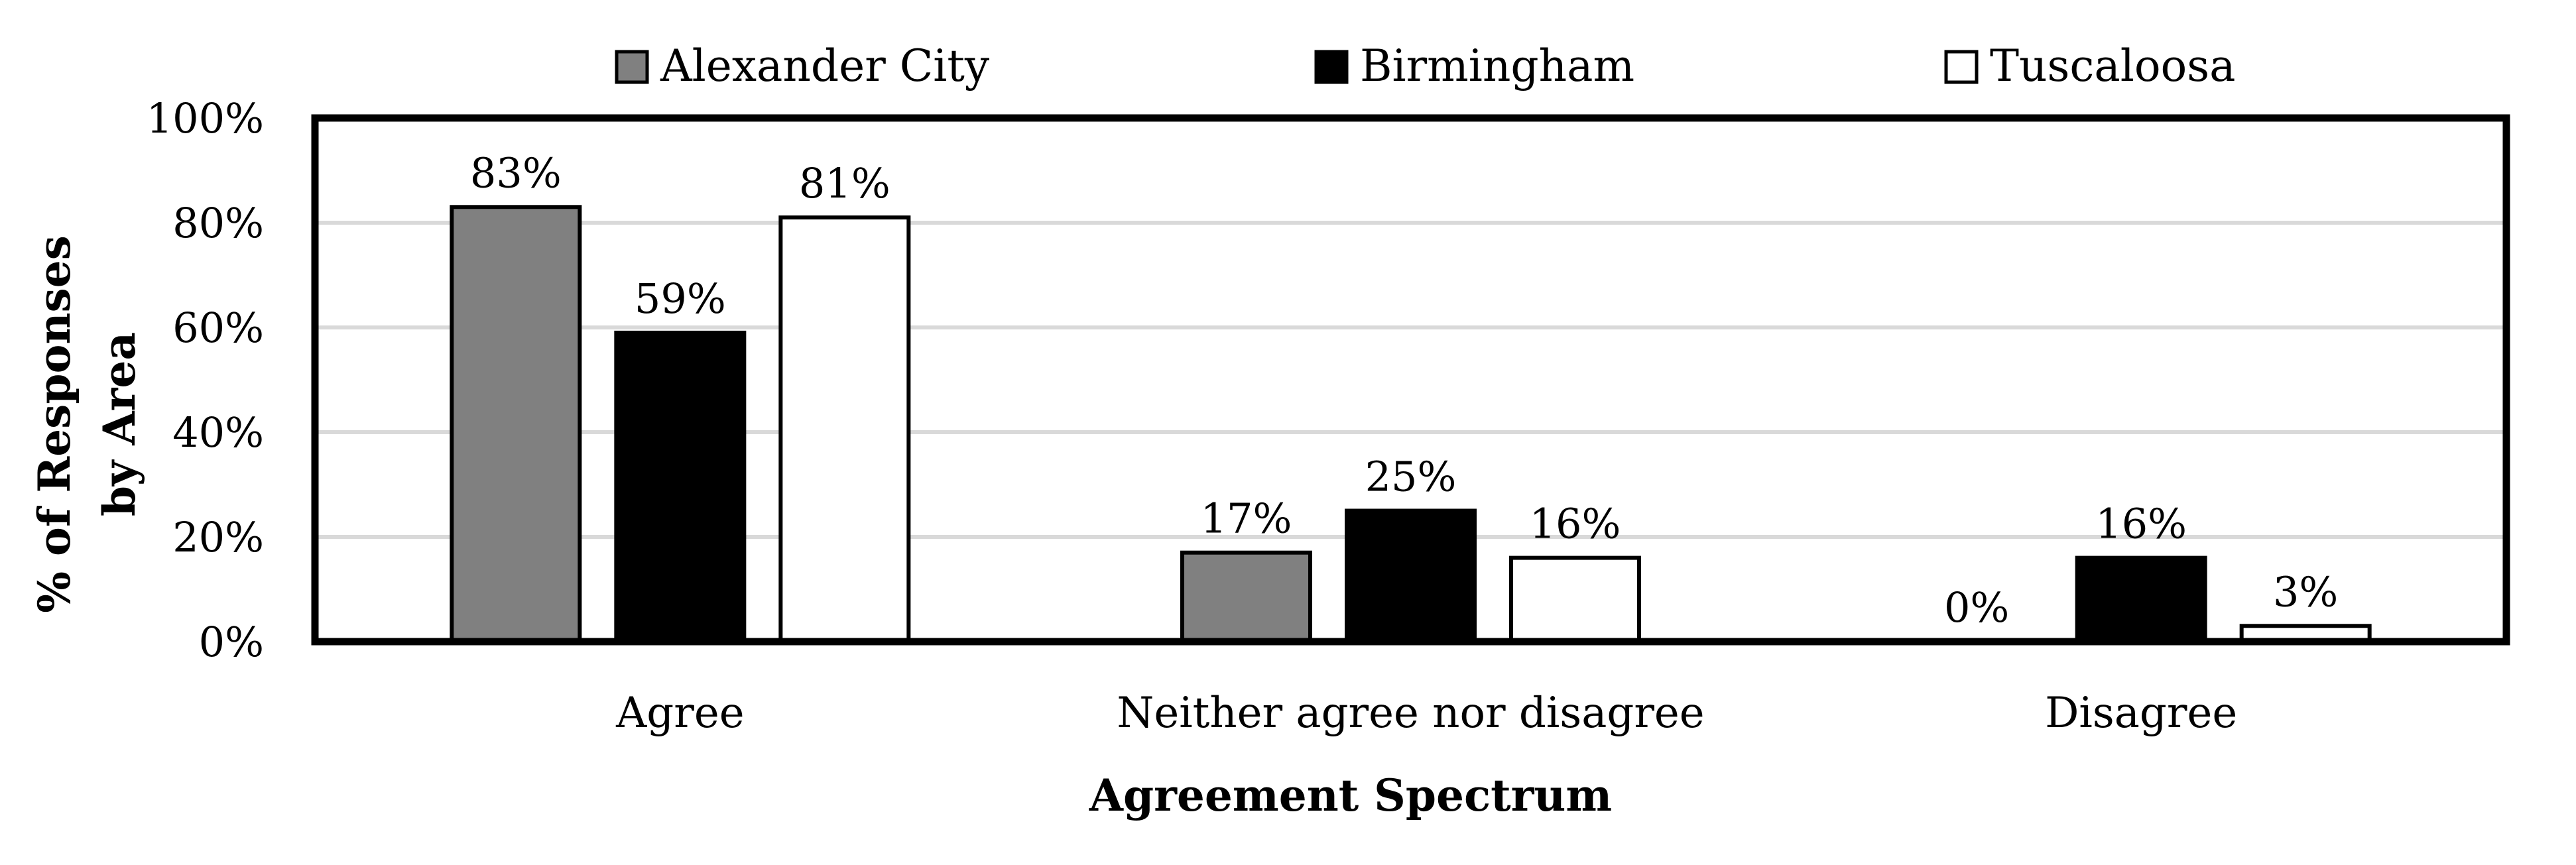 This screenshot has width=2576, height=865. I want to click on data-label: 83%, so click(516, 172).